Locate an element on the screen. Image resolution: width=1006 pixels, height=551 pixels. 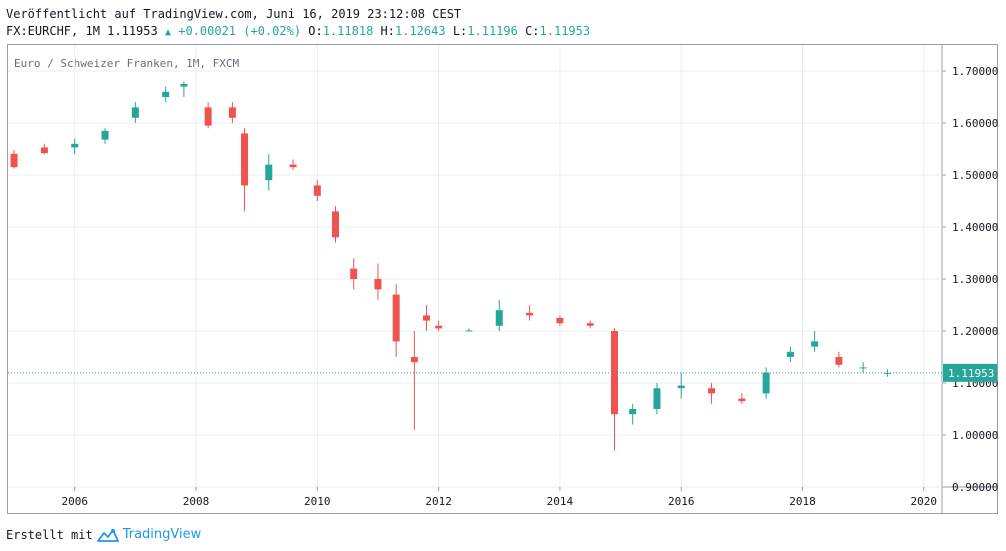
x-tick-label: 2006 is located at coordinates (74, 501).